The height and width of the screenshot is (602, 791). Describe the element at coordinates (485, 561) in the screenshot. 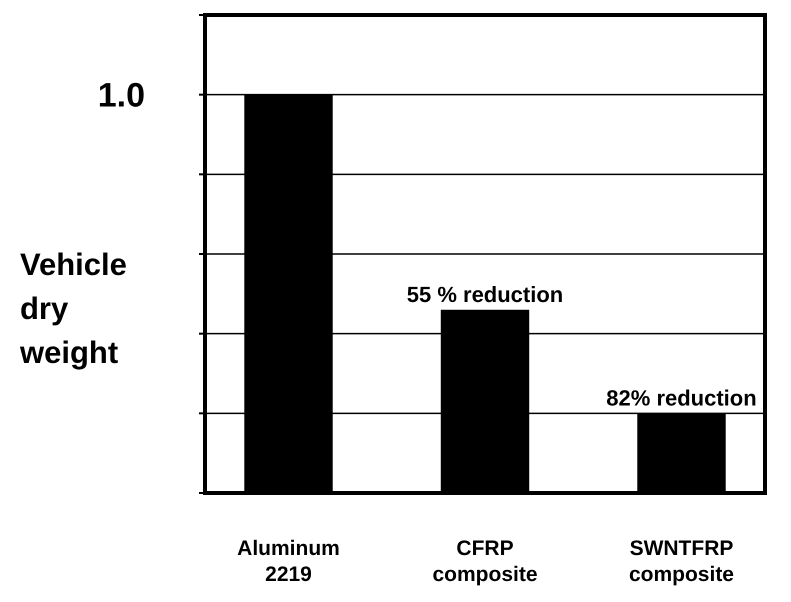

I see `x-tick-label: CFRP composite` at that location.